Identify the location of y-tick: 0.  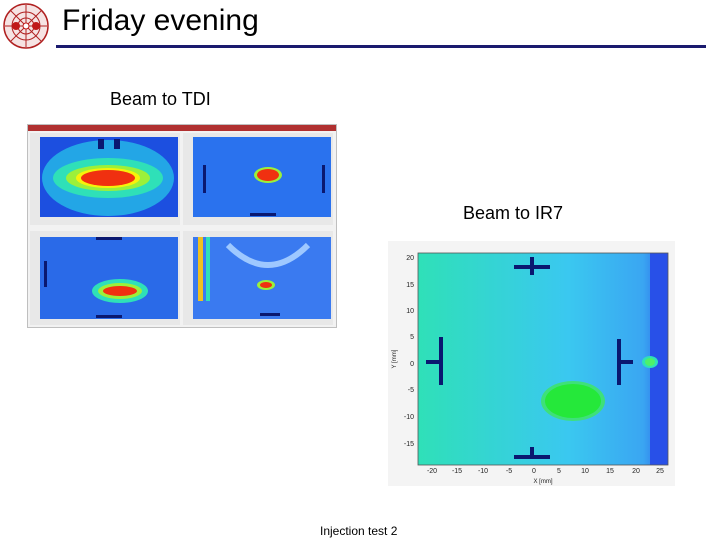
(412, 364).